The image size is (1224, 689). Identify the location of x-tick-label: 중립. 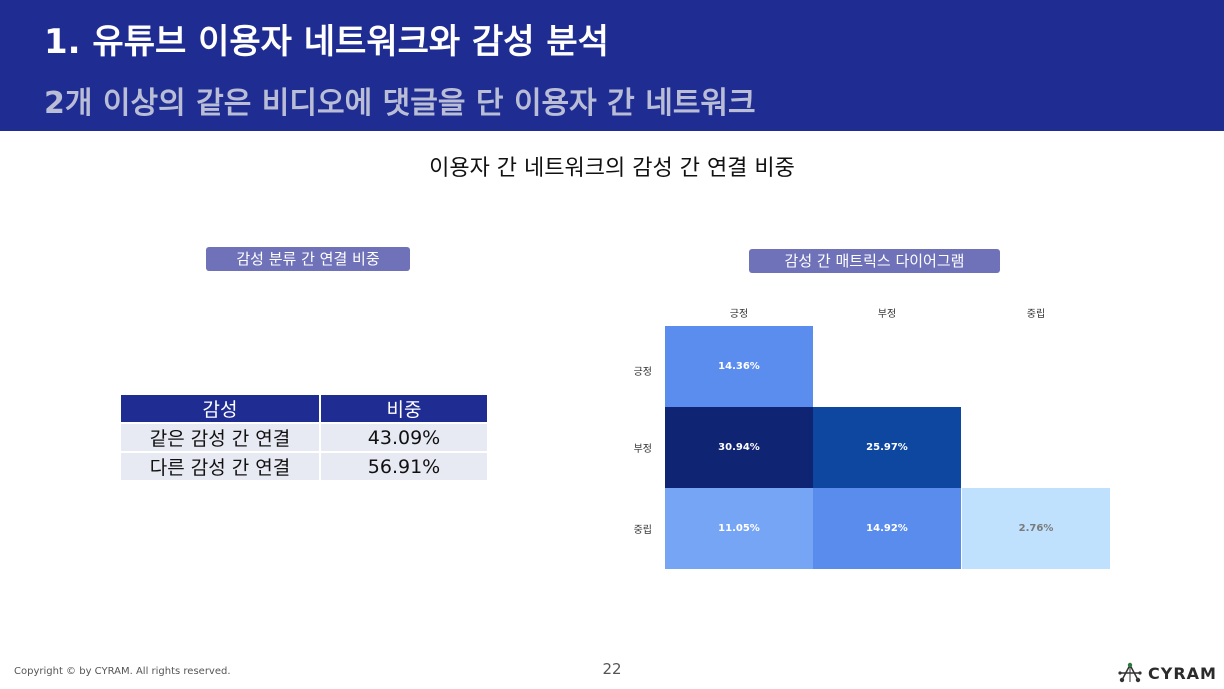
(1036, 314).